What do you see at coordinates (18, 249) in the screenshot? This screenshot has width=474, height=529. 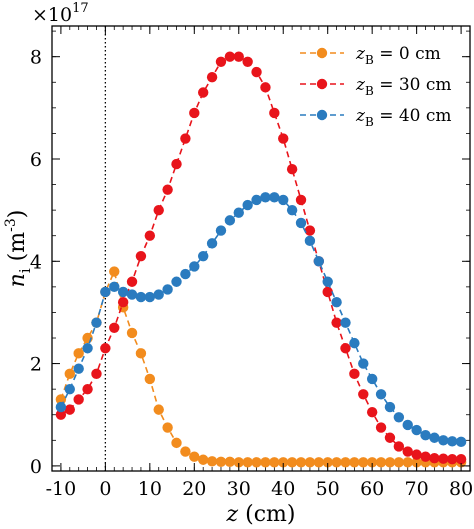 I see `y-axis-title: ni (m-3)` at bounding box center [18, 249].